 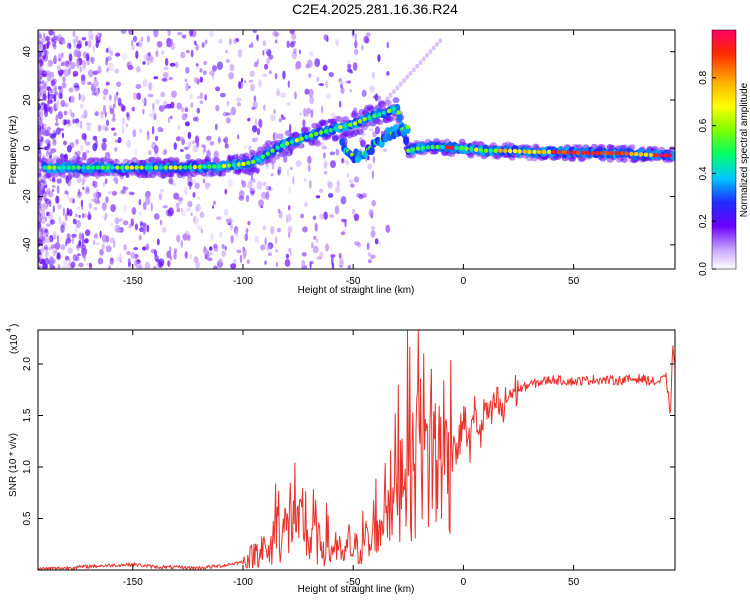 I want to click on spectrogram-y-axis-label: Frequency (Hz), so click(x=13, y=150).